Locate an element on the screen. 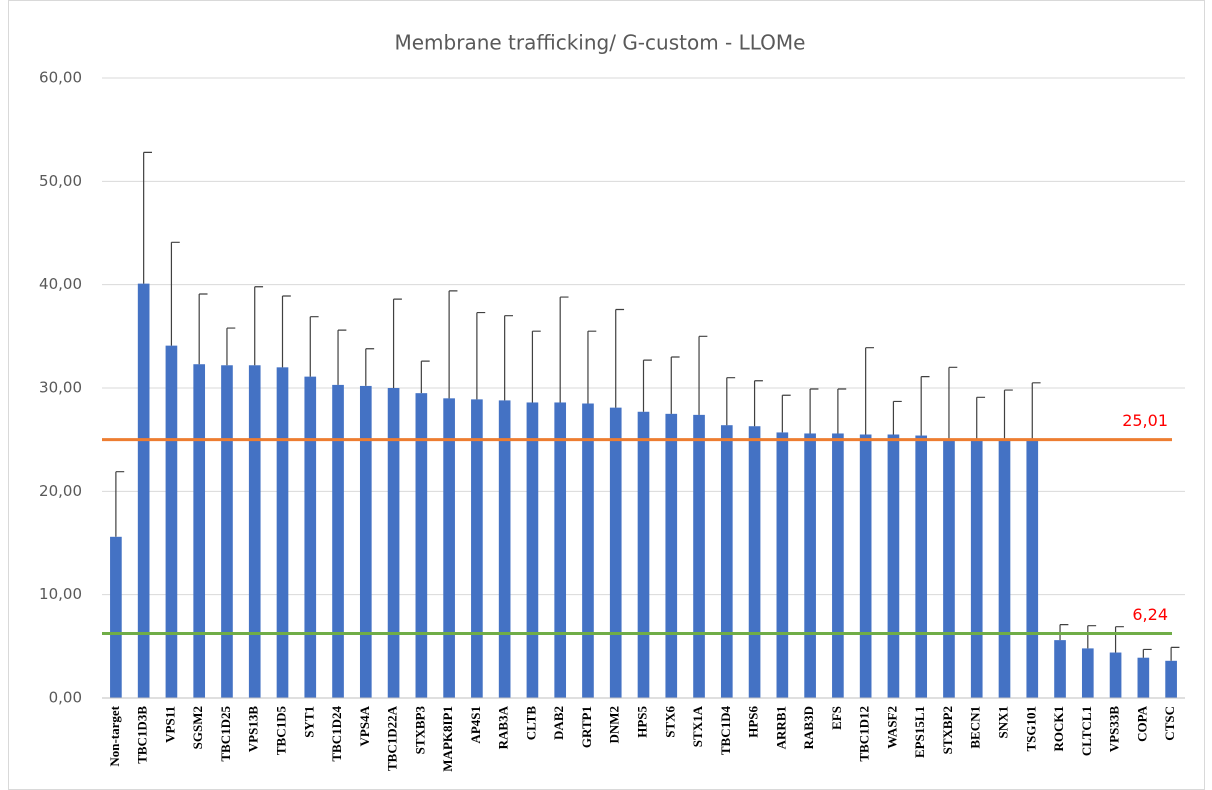 This screenshot has width=1212, height=790. x-tick-label: SGSM2 is located at coordinates (197, 727).